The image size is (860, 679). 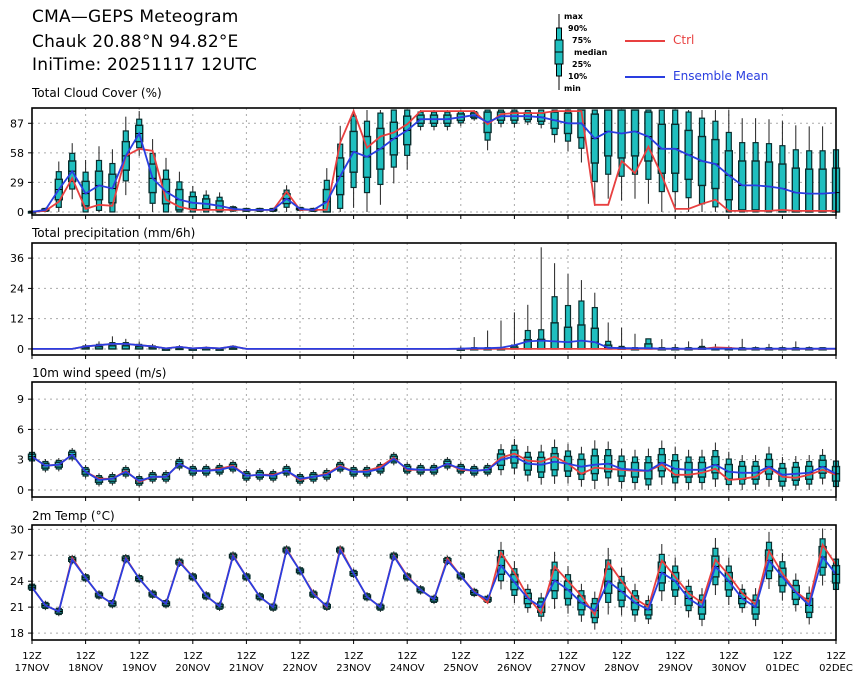 I want to click on y-tick-label: 58, so click(x=17, y=153).